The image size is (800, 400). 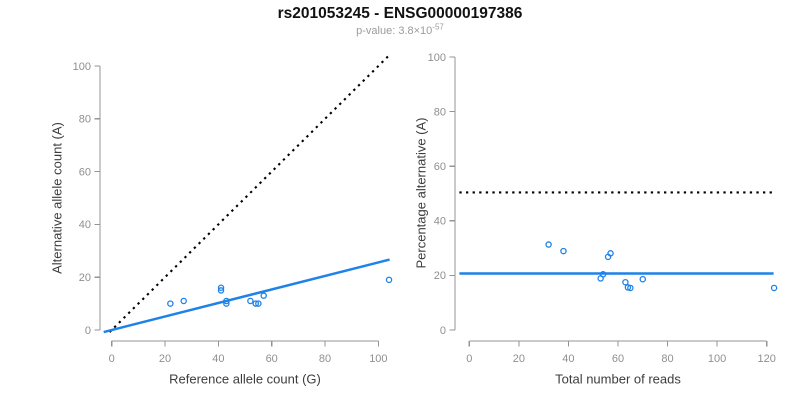 I want to click on pvalue-exponent: -57, so click(x=438, y=27).